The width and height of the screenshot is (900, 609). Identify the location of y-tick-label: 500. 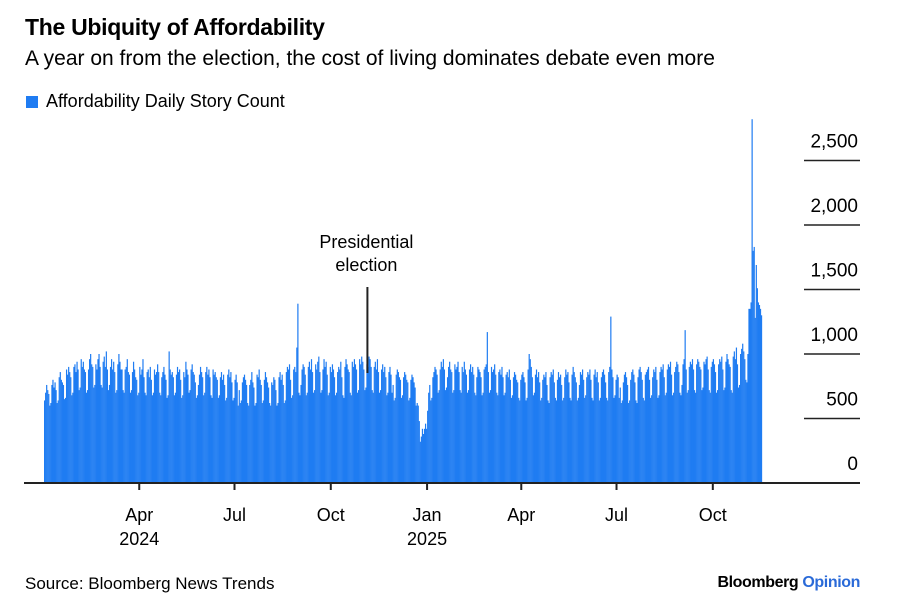
(842, 400).